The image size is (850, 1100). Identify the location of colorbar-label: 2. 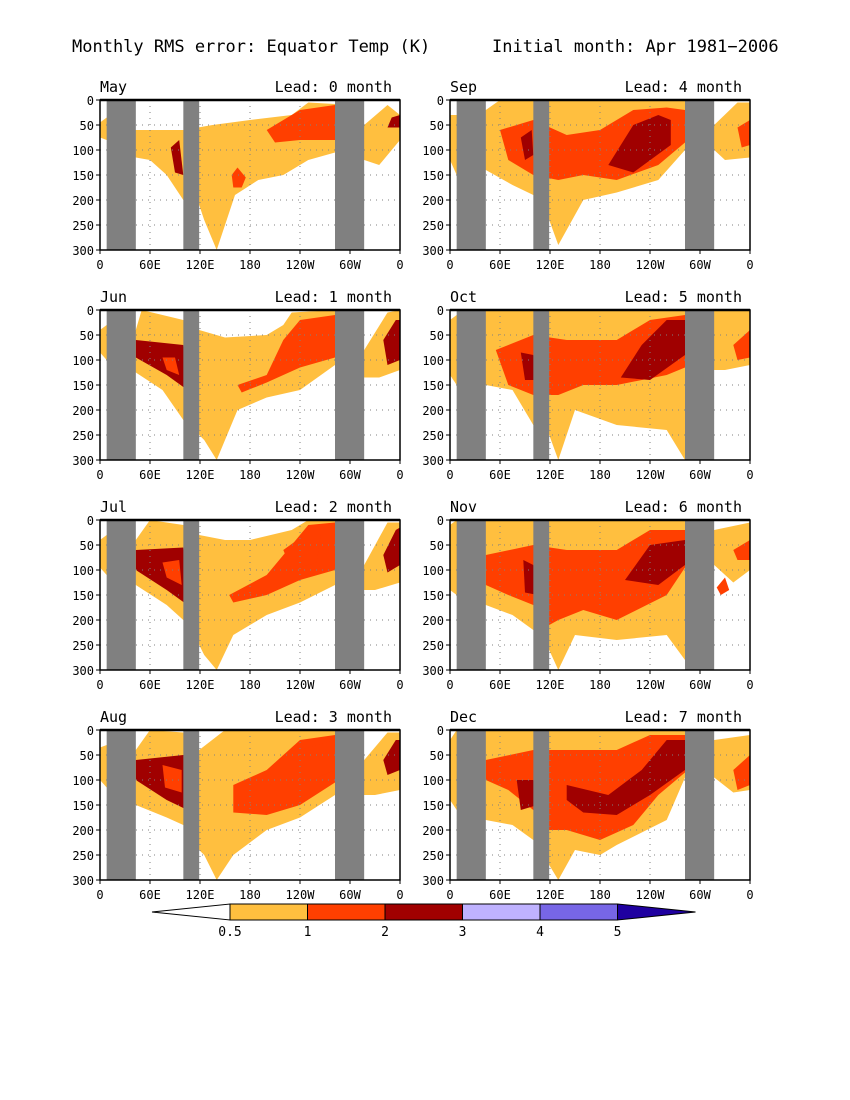
(385, 932).